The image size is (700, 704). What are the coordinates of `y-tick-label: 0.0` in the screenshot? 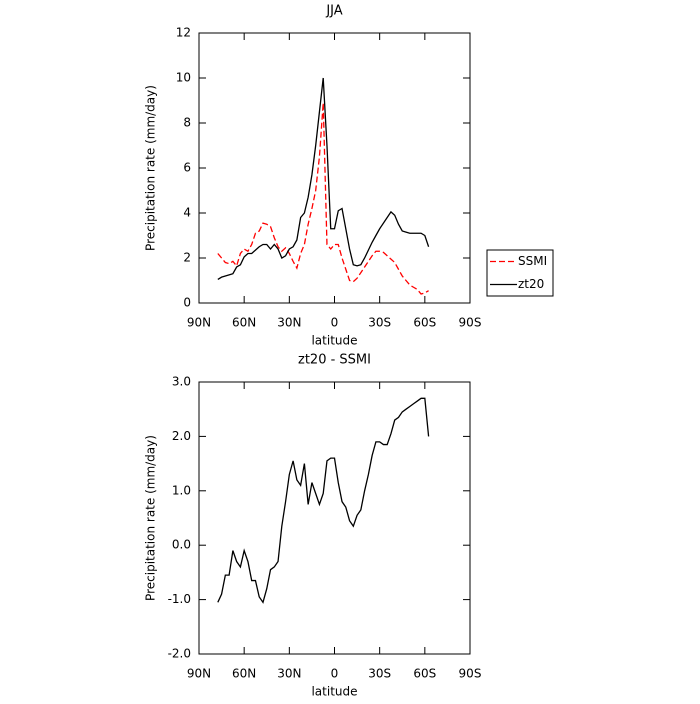 It's located at (181, 545).